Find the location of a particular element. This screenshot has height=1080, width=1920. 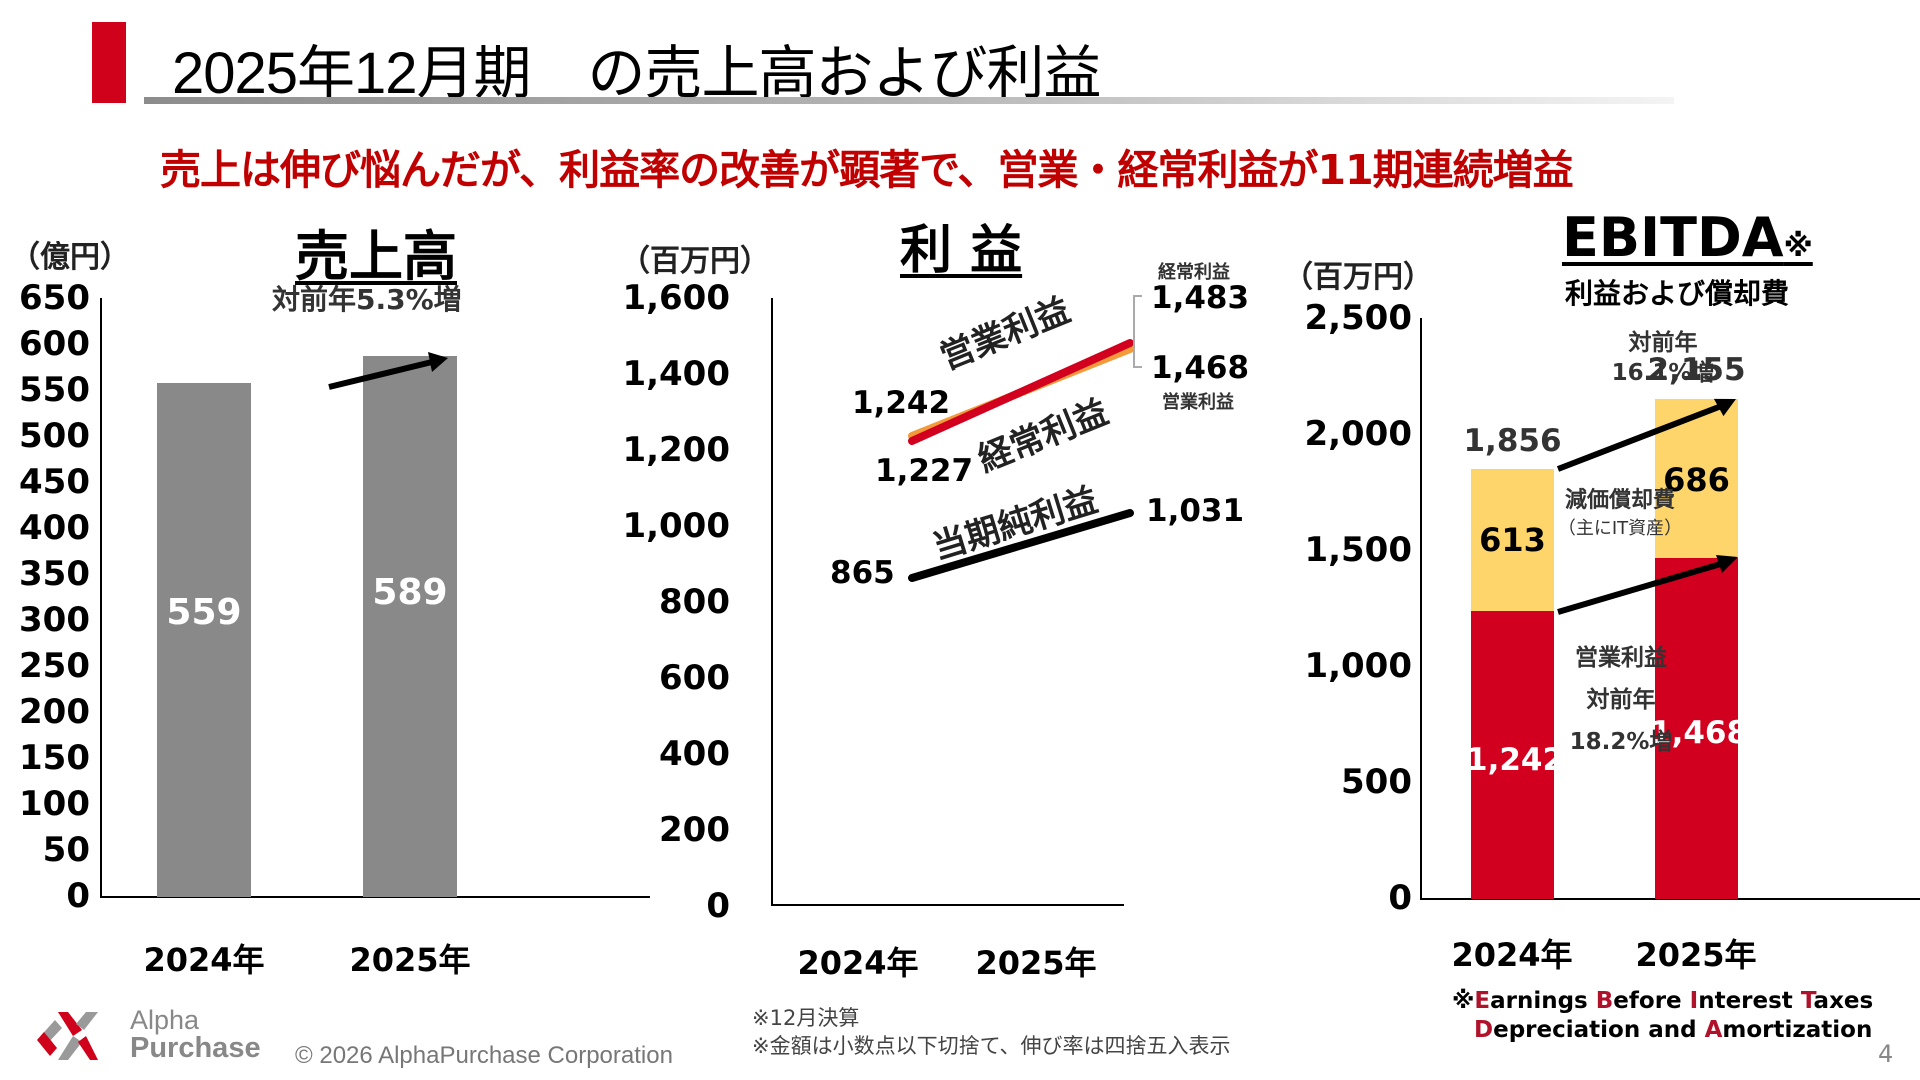

logo-text-purchase: Purchase is located at coordinates (195, 1048).